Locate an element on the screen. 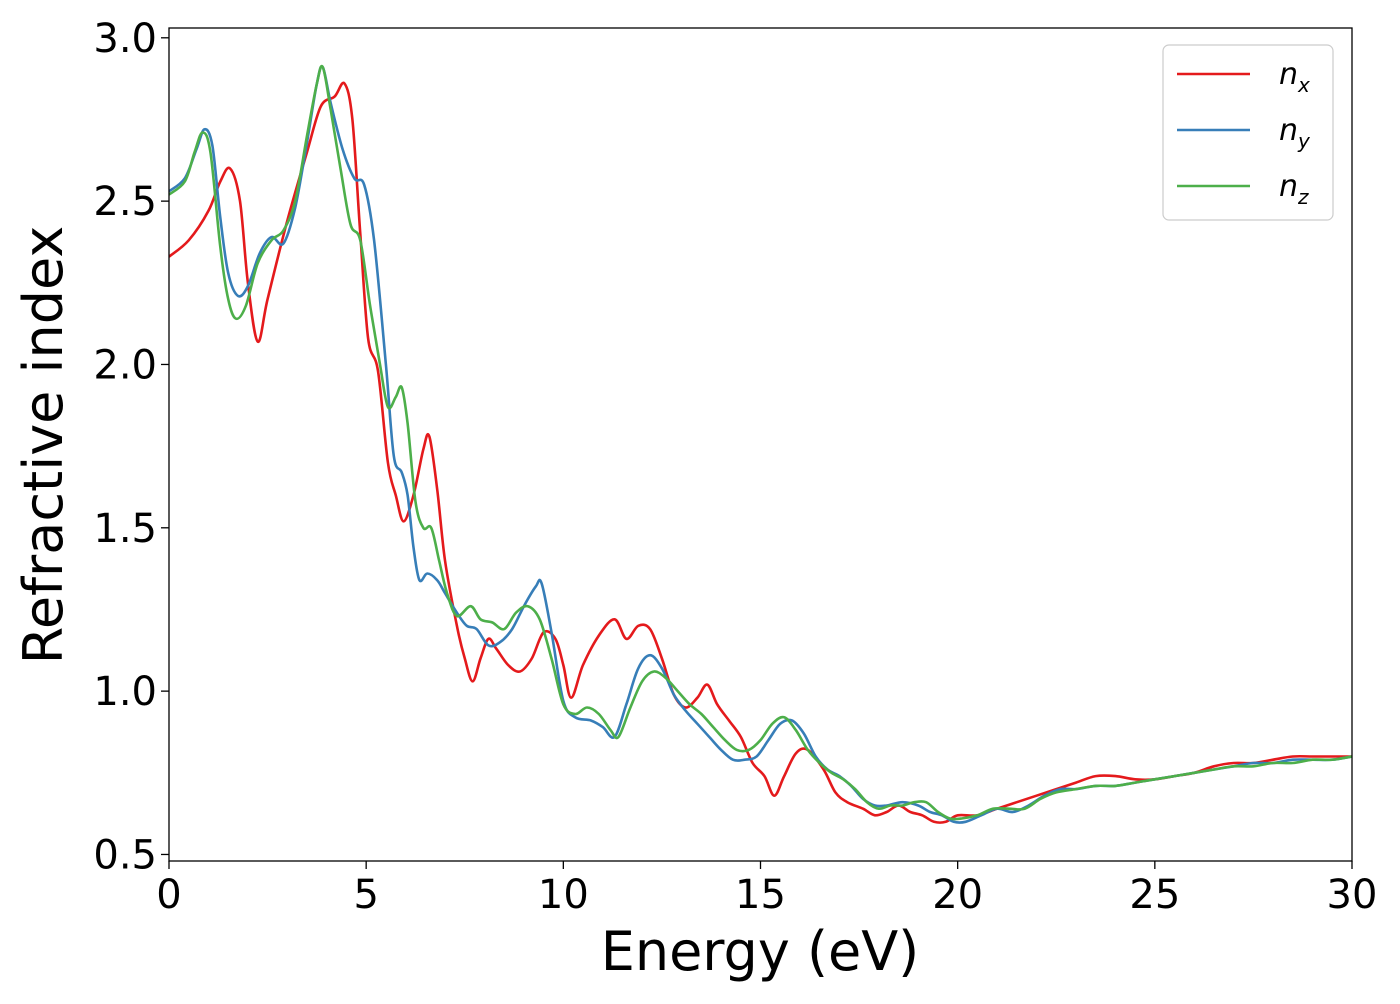 The height and width of the screenshot is (1004, 1400). y-tick-label: 1.5 is located at coordinates (125, 529).